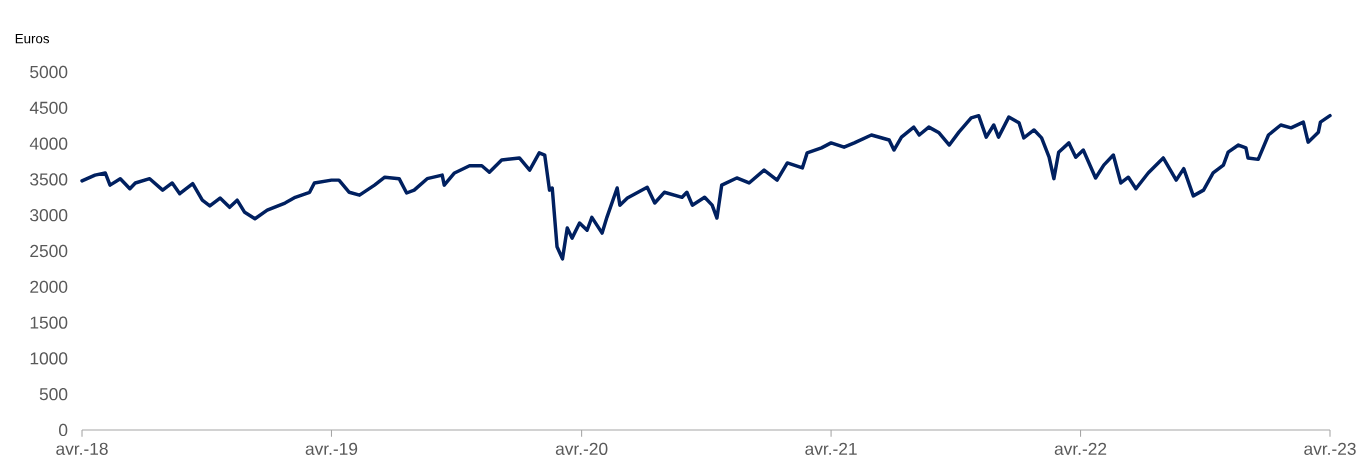 The width and height of the screenshot is (1367, 470). Describe the element at coordinates (831, 448) in the screenshot. I see `x-tick-label: avr.-21` at that location.